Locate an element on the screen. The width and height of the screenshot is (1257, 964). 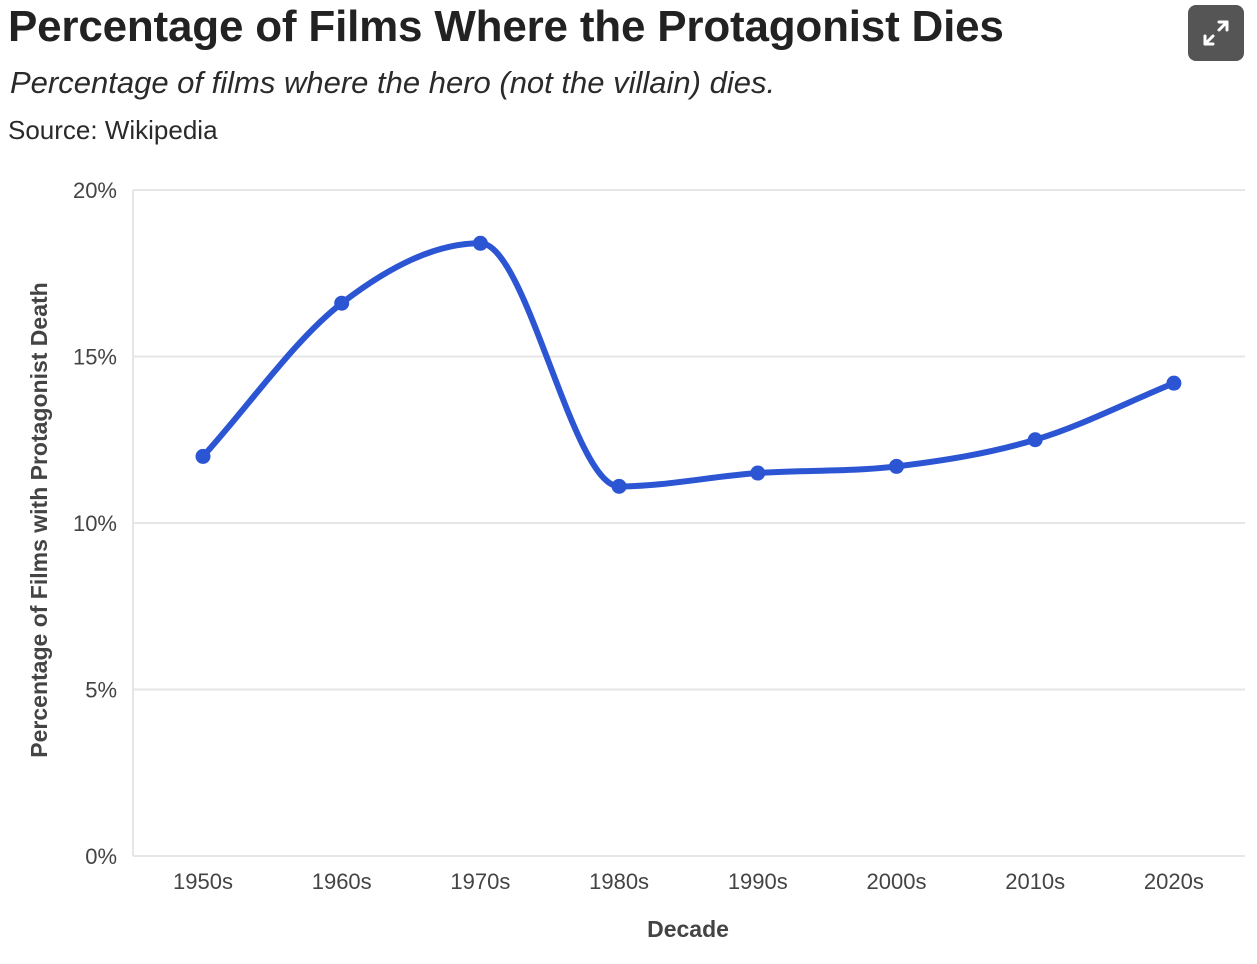
x-axis-ticks: 1950s 1960s 1970s 1980s 1990s 2000s 2010s 2020s is located at coordinates (688, 881).